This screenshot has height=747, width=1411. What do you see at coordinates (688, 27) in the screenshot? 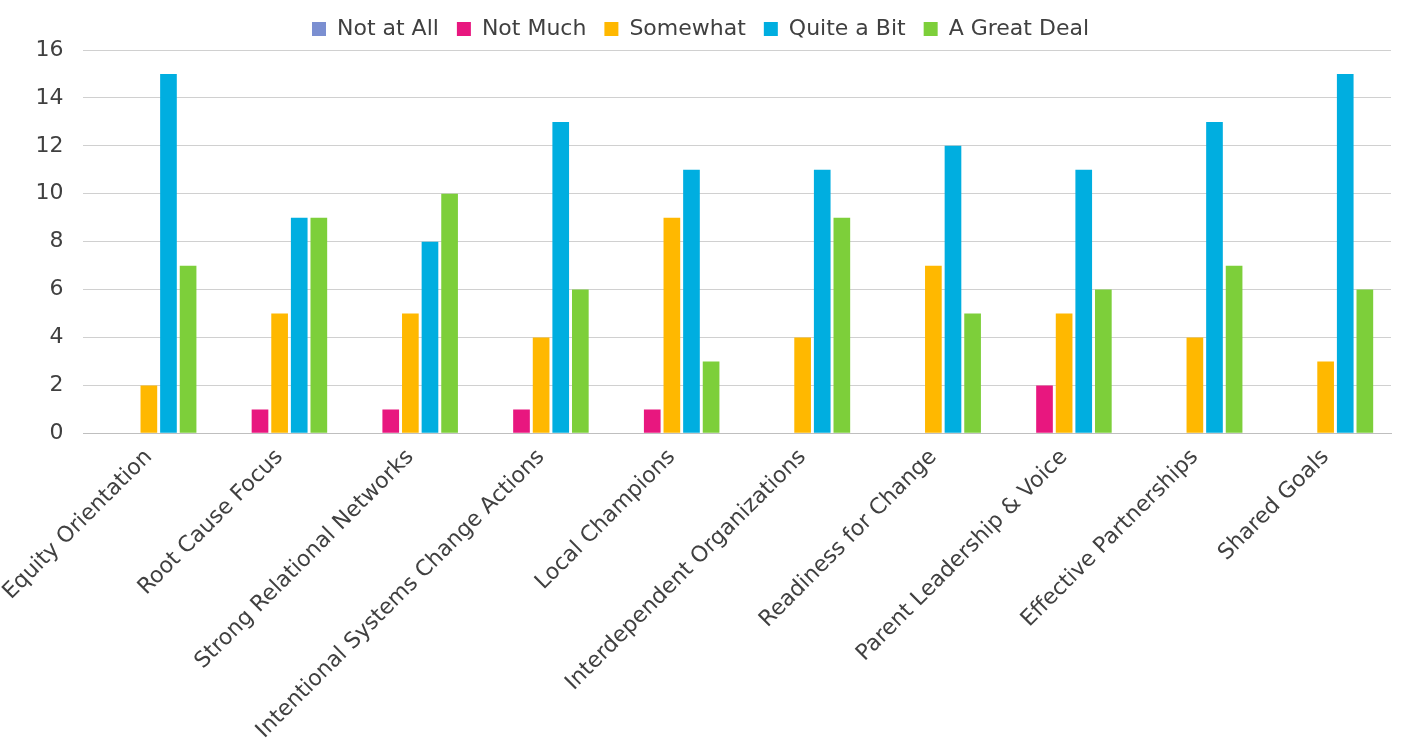
I see `legend-label: Somewhat` at bounding box center [688, 27].